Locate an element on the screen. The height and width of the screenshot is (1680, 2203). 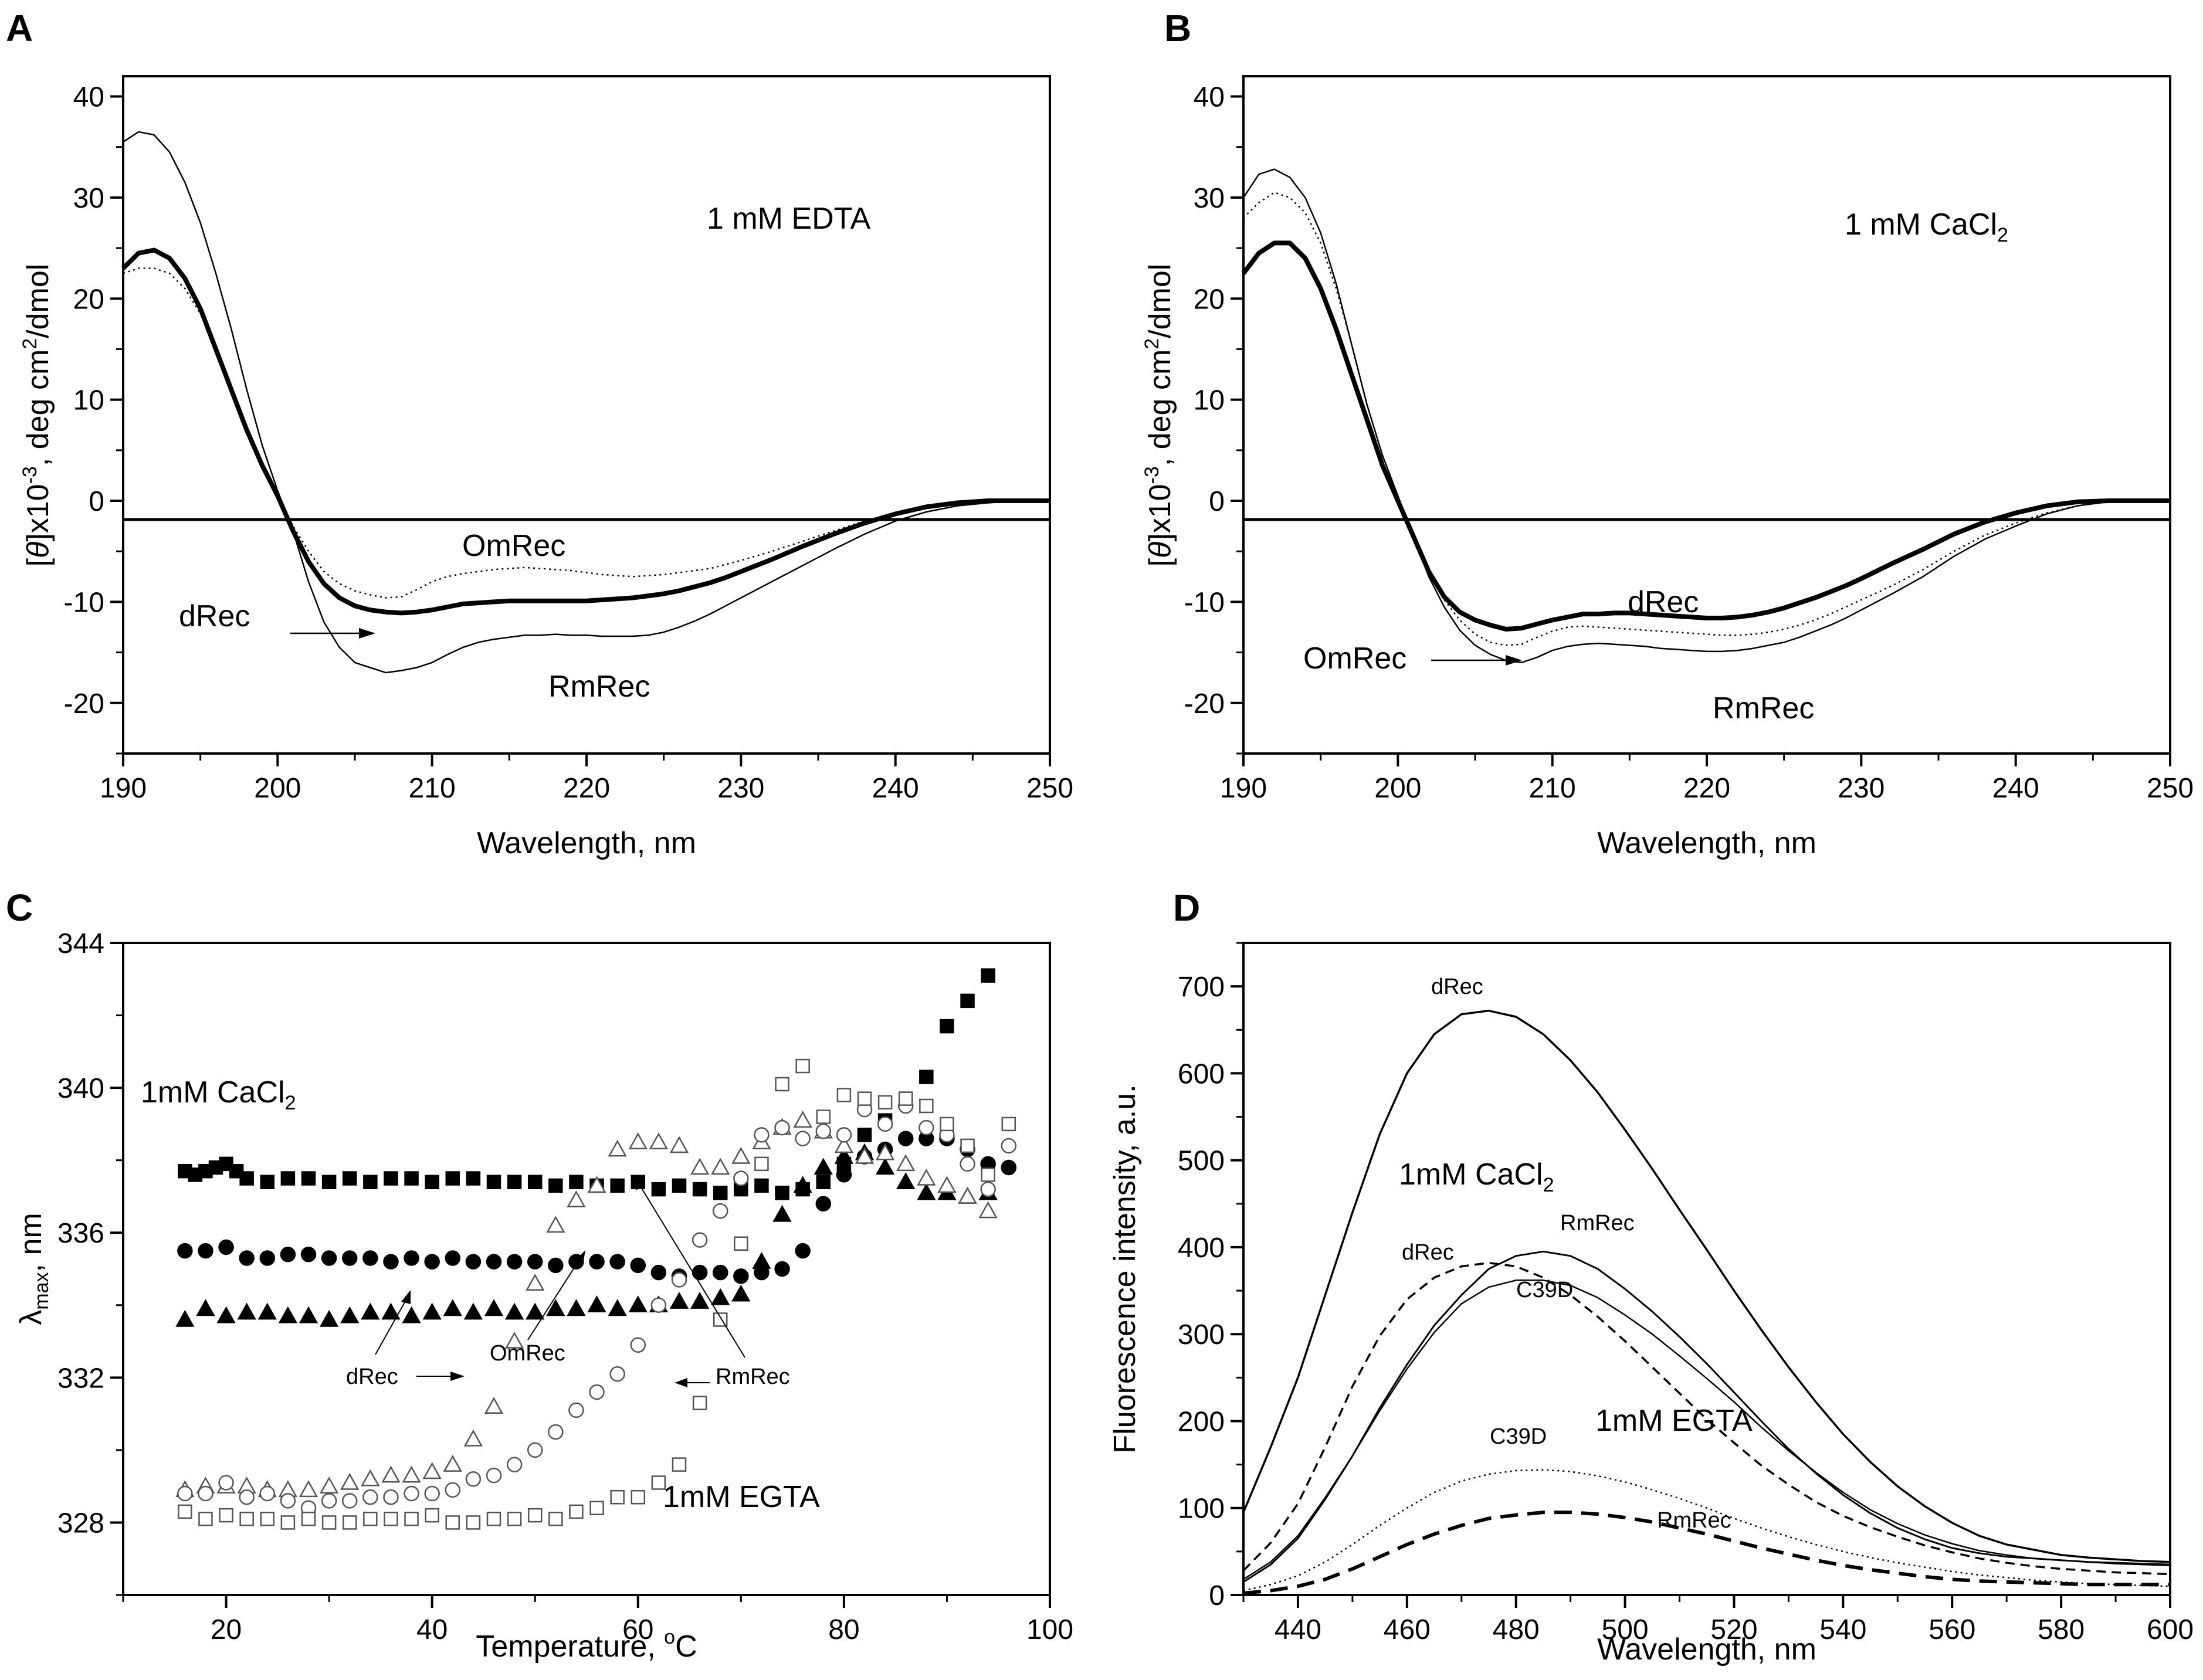
x-tick-label: 580 is located at coordinates (2061, 1629).